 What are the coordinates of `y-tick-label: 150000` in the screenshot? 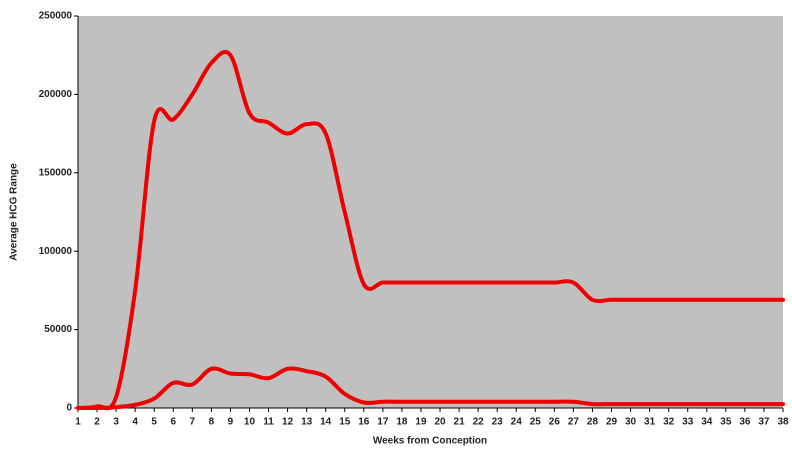 It's located at (56, 172).